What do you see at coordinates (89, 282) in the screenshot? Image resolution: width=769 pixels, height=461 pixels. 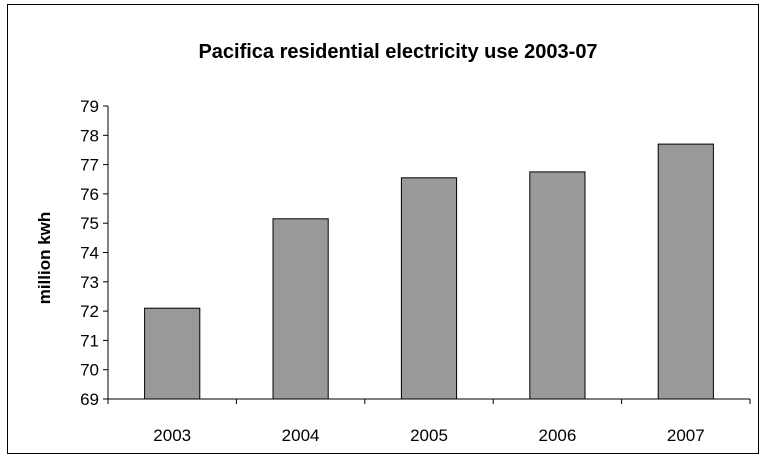 I see `y-tick-label: 73` at bounding box center [89, 282].